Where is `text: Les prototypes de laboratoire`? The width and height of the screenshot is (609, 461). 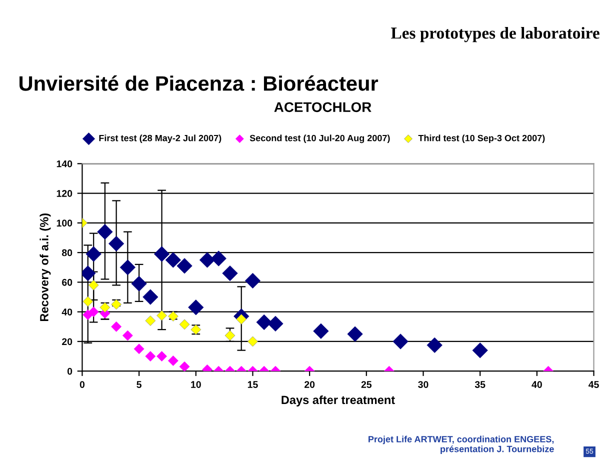 text: Les prototypes de laboratoire is located at coordinates (495, 34).